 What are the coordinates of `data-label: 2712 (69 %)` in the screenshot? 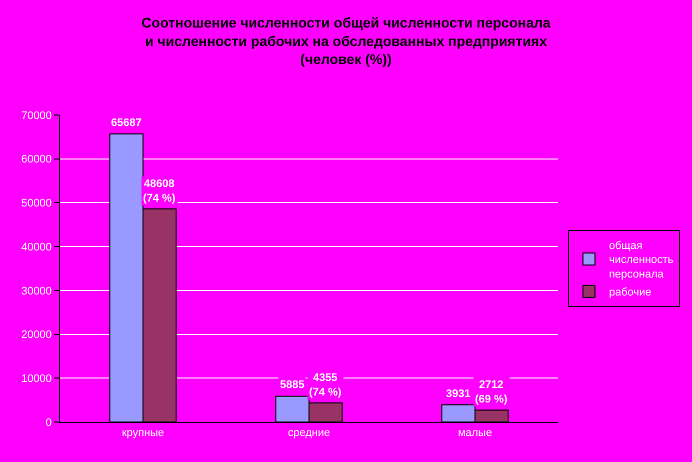 It's located at (491, 392).